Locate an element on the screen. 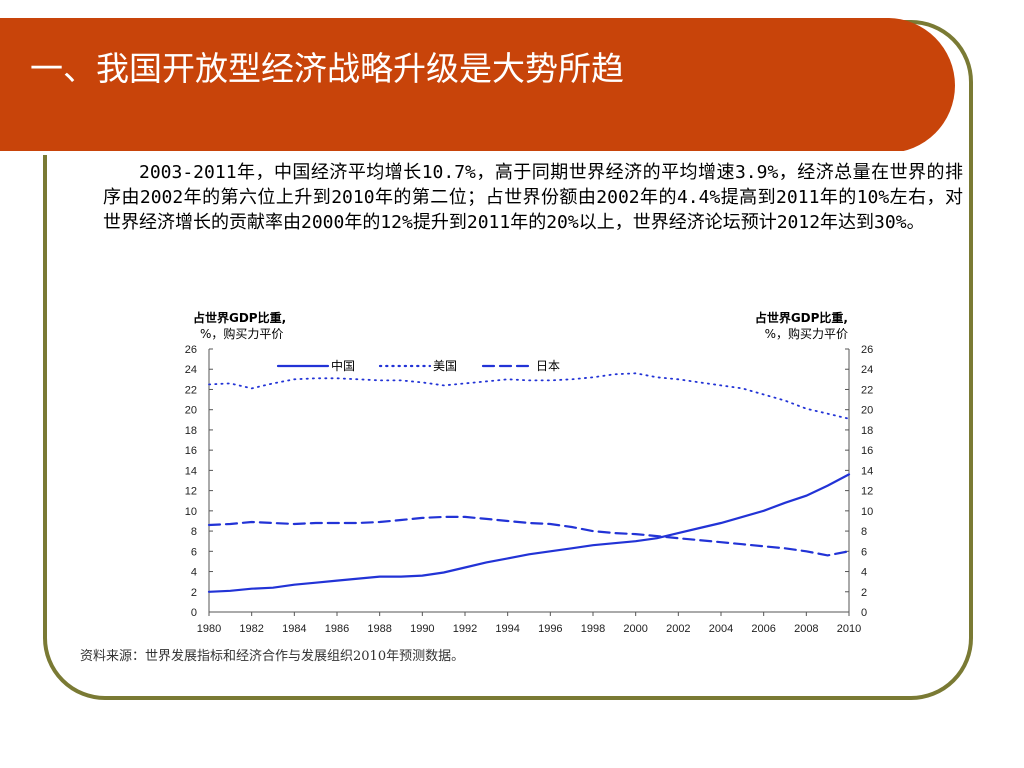 The height and width of the screenshot is (768, 1024). y-tick-label-right: 20 is located at coordinates (867, 411).